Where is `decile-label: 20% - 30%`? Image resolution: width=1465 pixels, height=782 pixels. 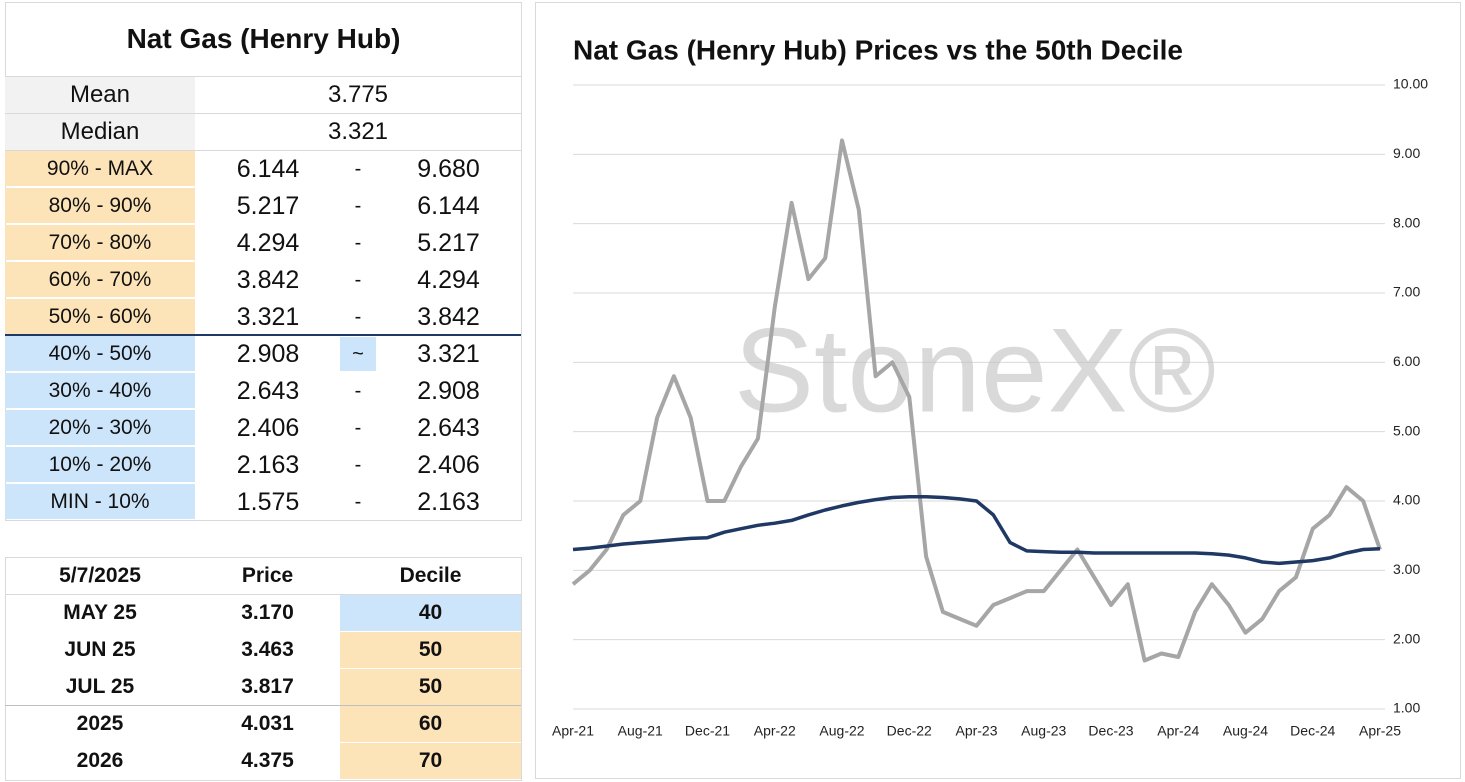
decile-label: 20% - 30% is located at coordinates (100, 427).